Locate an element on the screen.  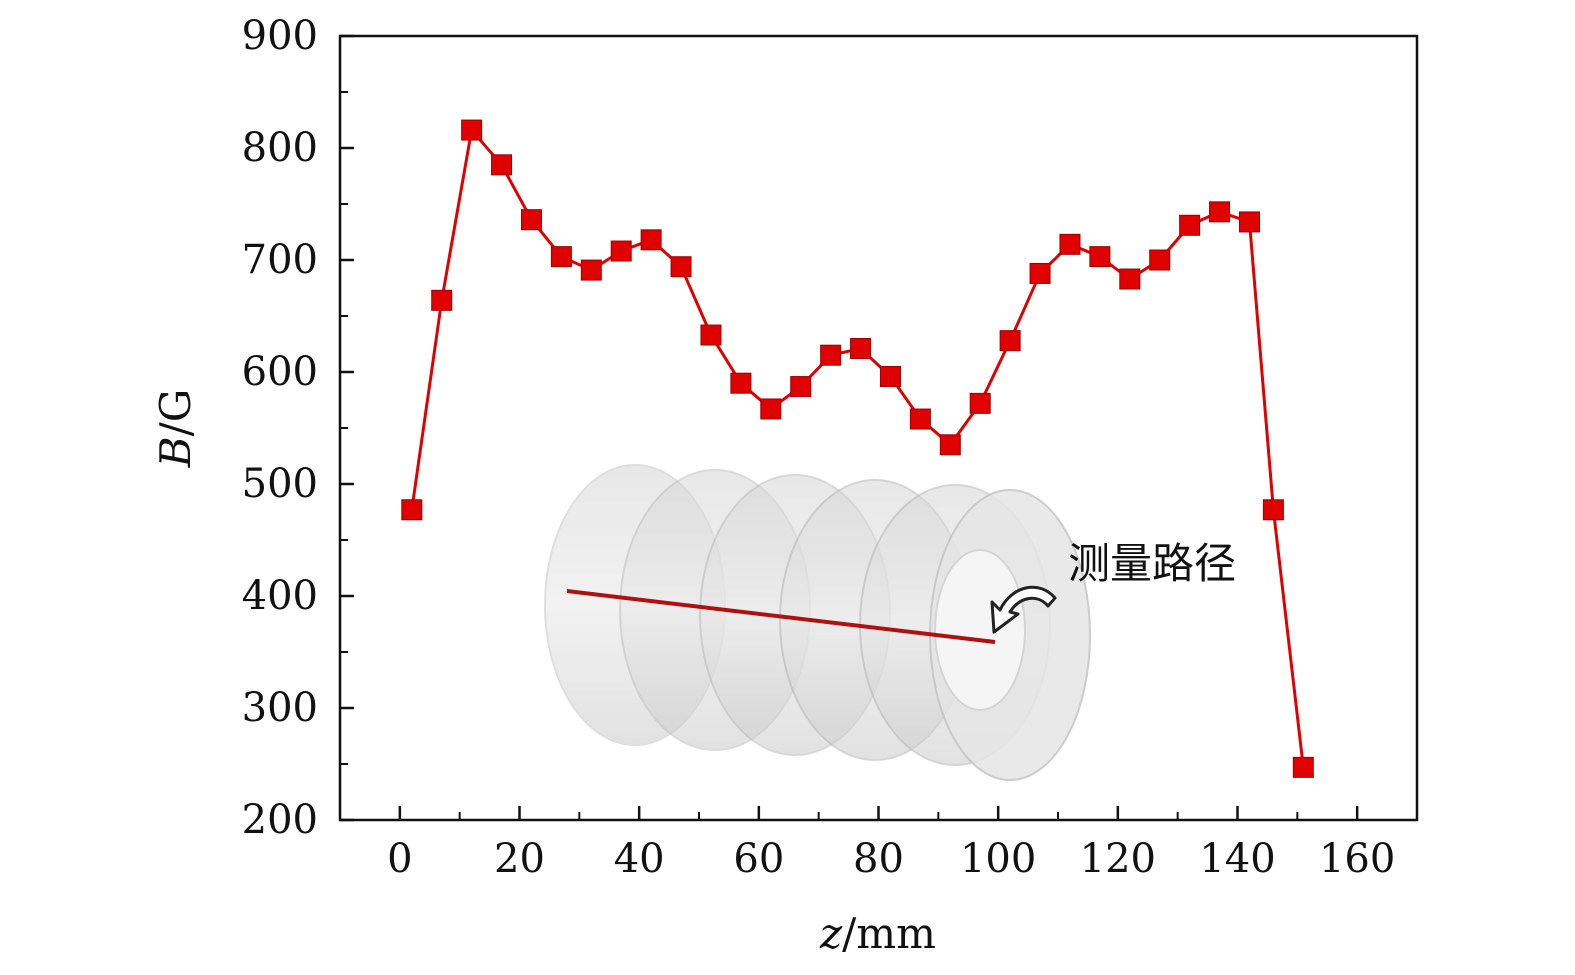
x-tick-label: 100 is located at coordinates (998, 859).